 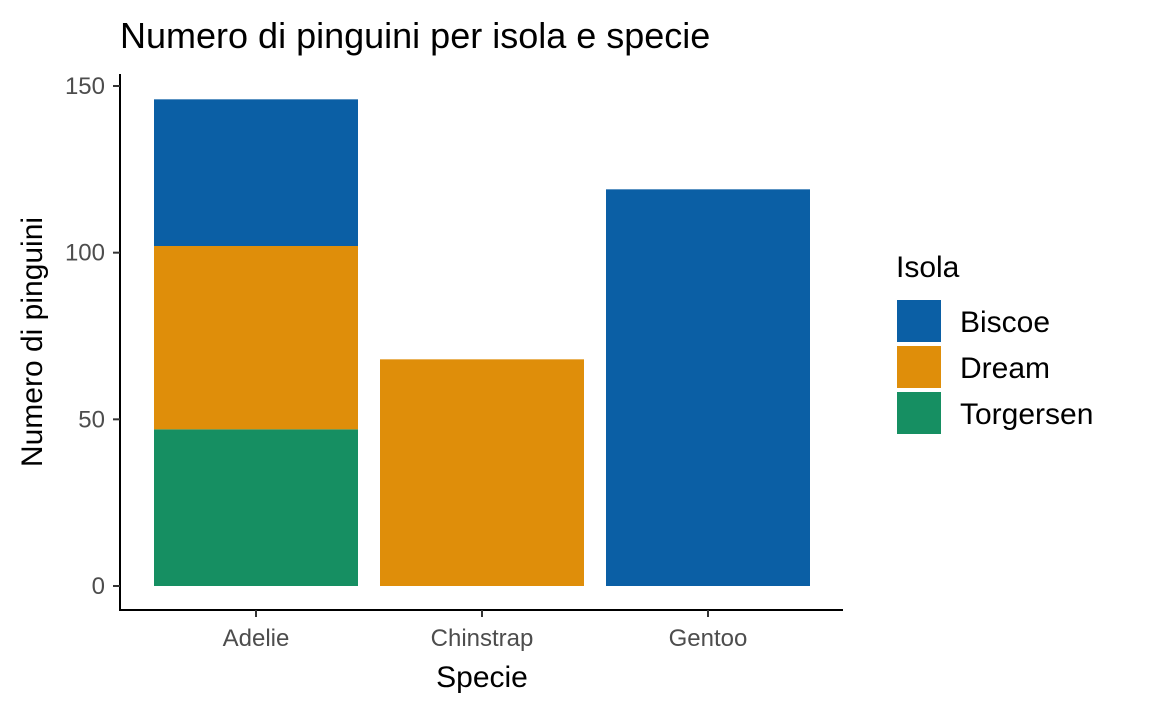 I want to click on x-tick-label: Chinstrap, so click(x=482, y=638).